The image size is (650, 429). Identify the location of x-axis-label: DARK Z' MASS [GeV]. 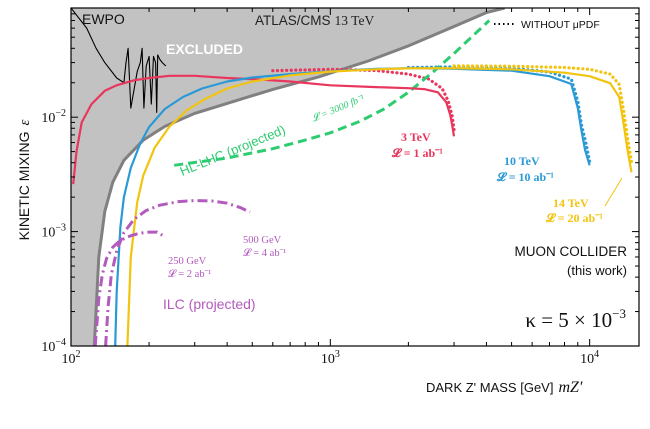
(489, 387).